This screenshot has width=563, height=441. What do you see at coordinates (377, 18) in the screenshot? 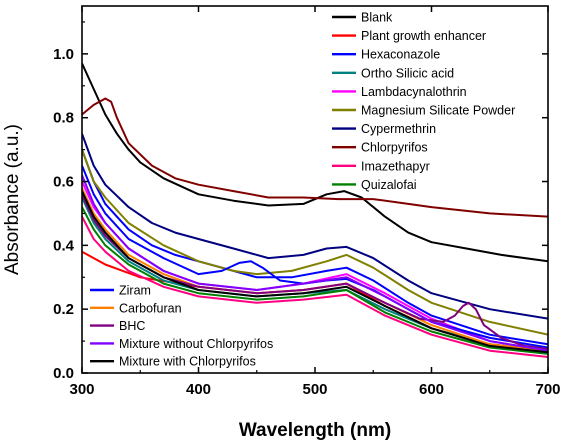
I see `legend-label: Blank` at bounding box center [377, 18].